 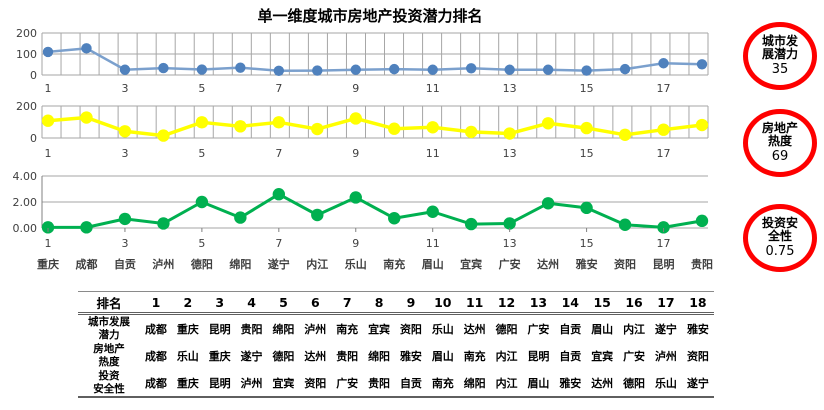 I want to click on rank-number-cell: 16, so click(x=634, y=303).